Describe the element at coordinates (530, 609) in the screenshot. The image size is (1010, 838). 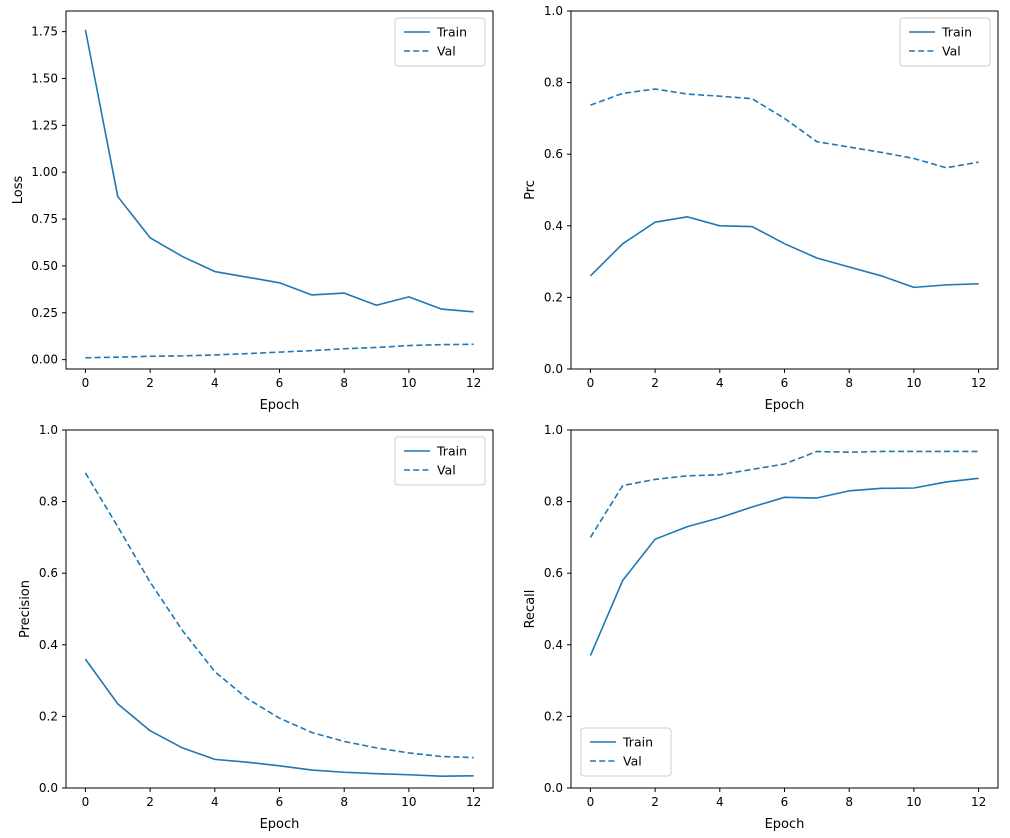
I see `y-axis-label: Recall` at that location.